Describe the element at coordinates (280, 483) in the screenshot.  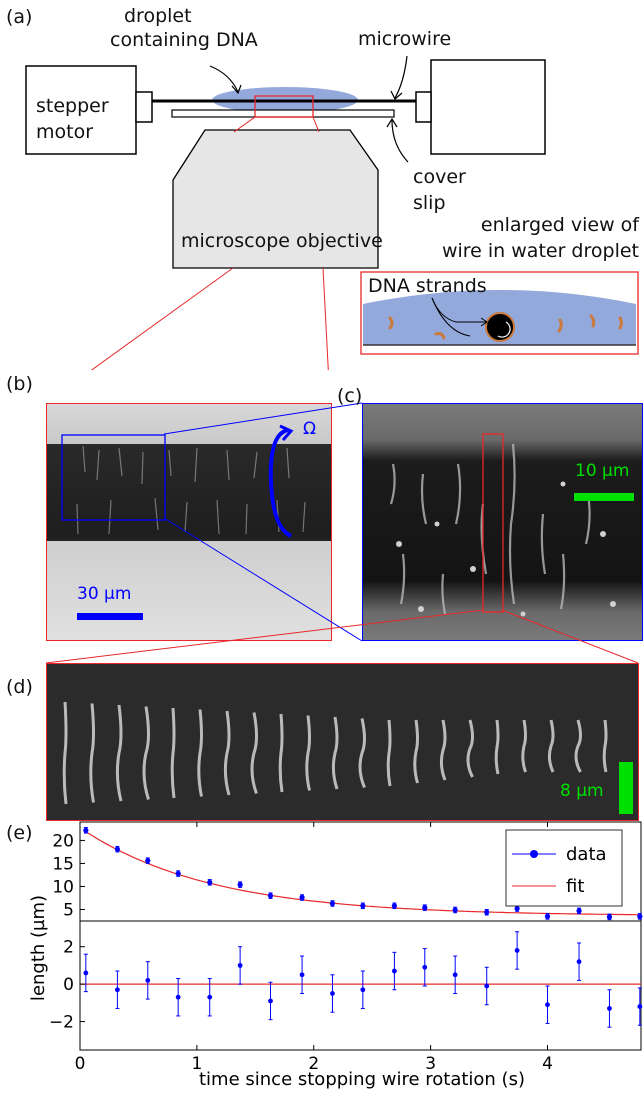
I see `rotation-arrow` at that location.